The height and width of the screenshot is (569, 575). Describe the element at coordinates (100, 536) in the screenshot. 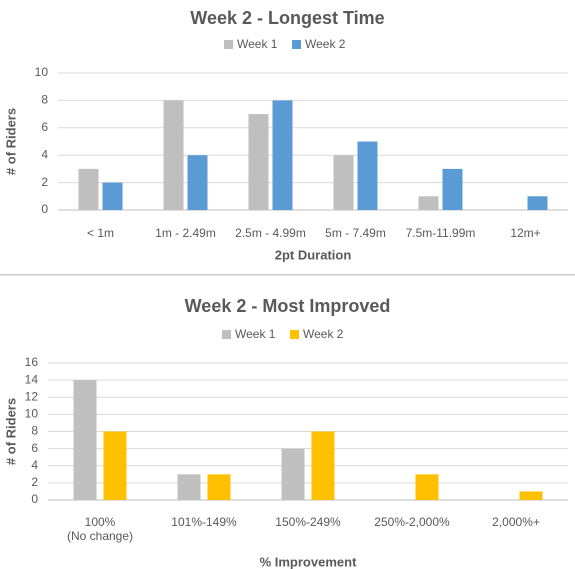

I see `x-tick-label: (No change)` at that location.